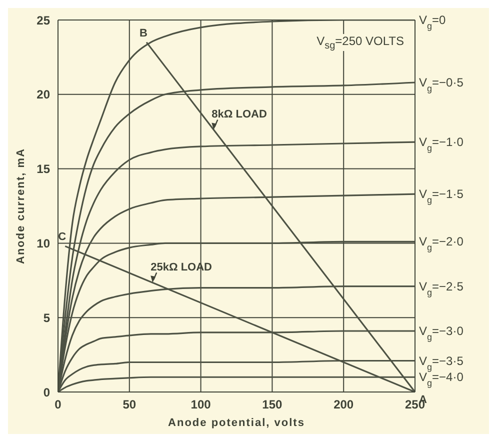 The width and height of the screenshot is (497, 442). I want to click on series-label: V$_{g}$=−0·5, so click(441, 84).